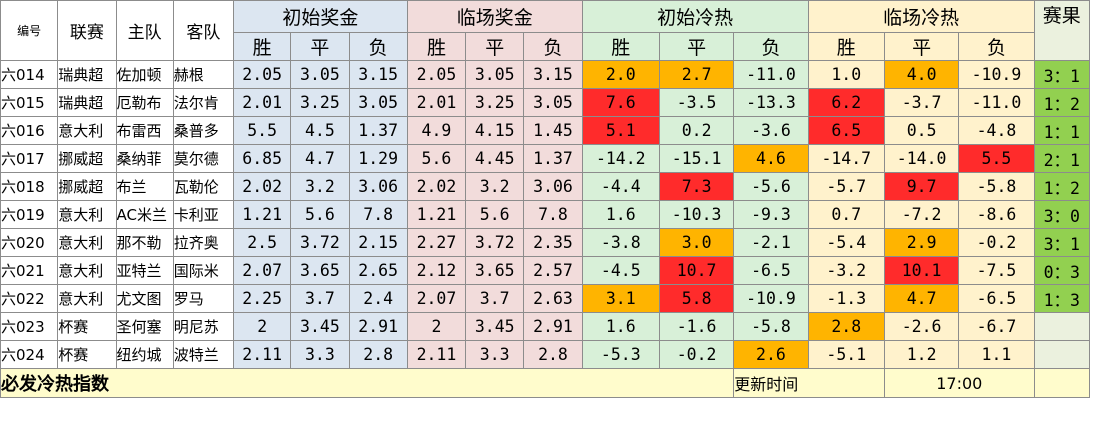 The height and width of the screenshot is (431, 1094). I want to click on home-team-cell: 佐加顿, so click(144, 74).